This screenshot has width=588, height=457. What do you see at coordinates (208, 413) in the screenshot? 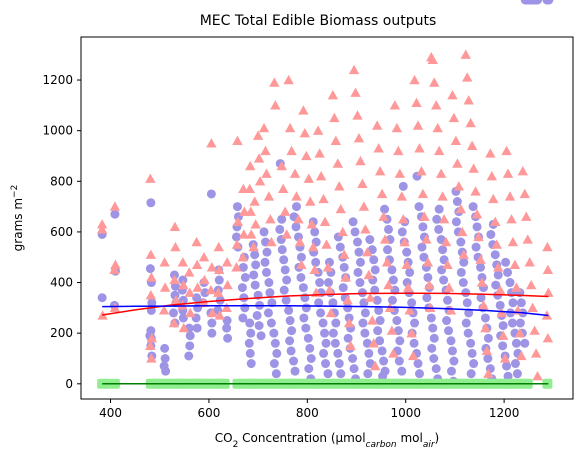
I see `x-tick-label: 600` at bounding box center [208, 413].